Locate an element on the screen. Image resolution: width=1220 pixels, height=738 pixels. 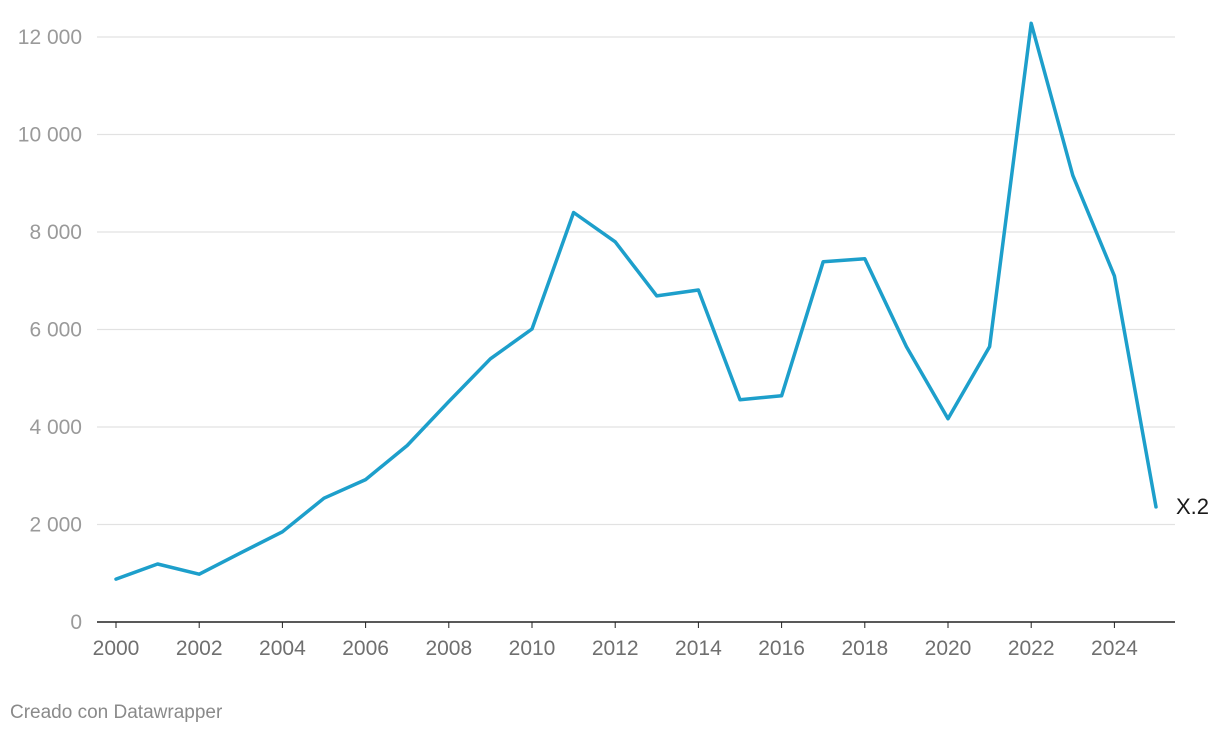
x-tick-label: 2022 is located at coordinates (1031, 648).